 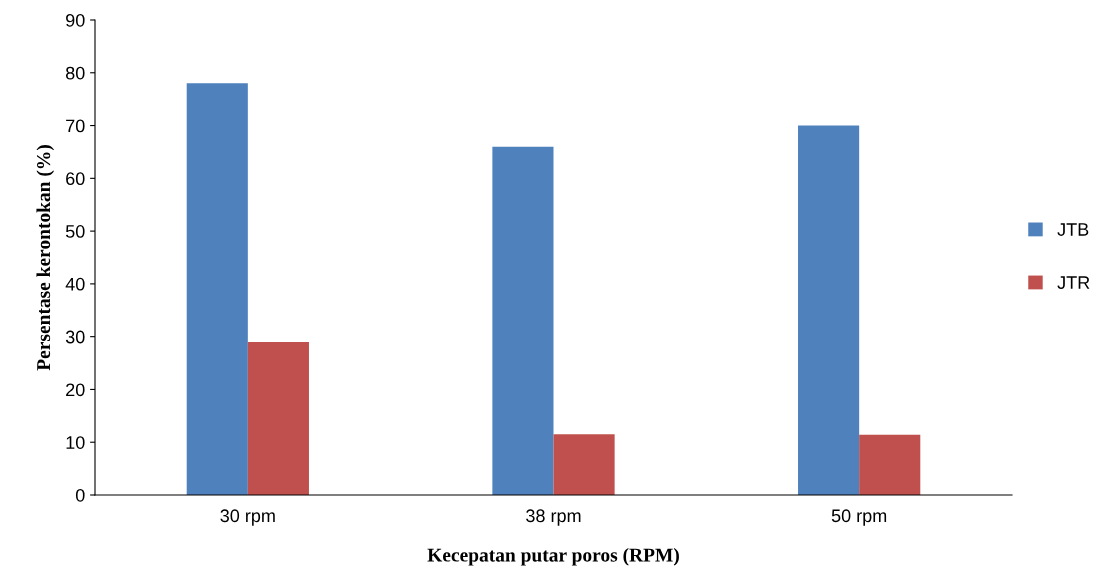 What do you see at coordinates (75, 390) in the screenshot?
I see `y-tick-label: 20` at bounding box center [75, 390].